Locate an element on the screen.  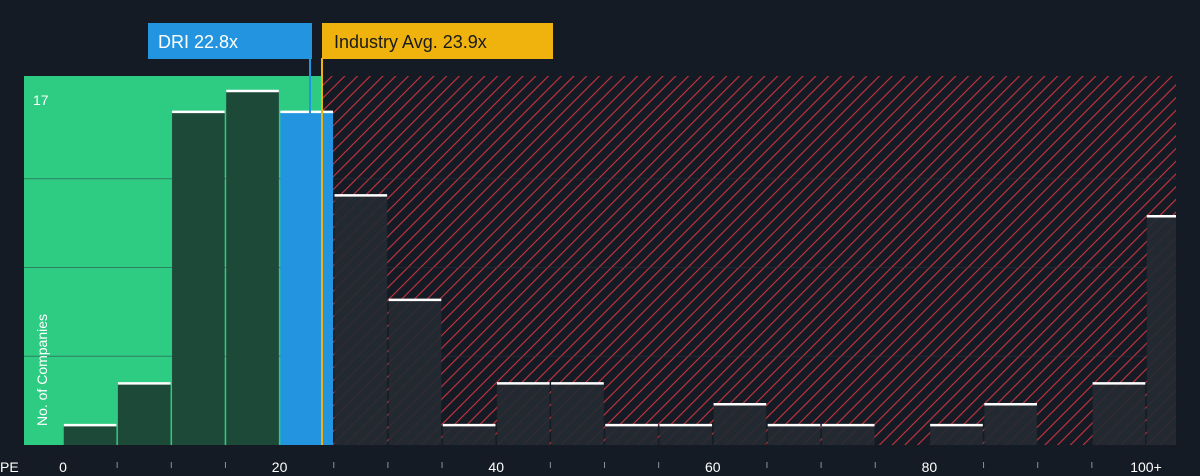
x-tick-label: 100+ is located at coordinates (1146, 467).